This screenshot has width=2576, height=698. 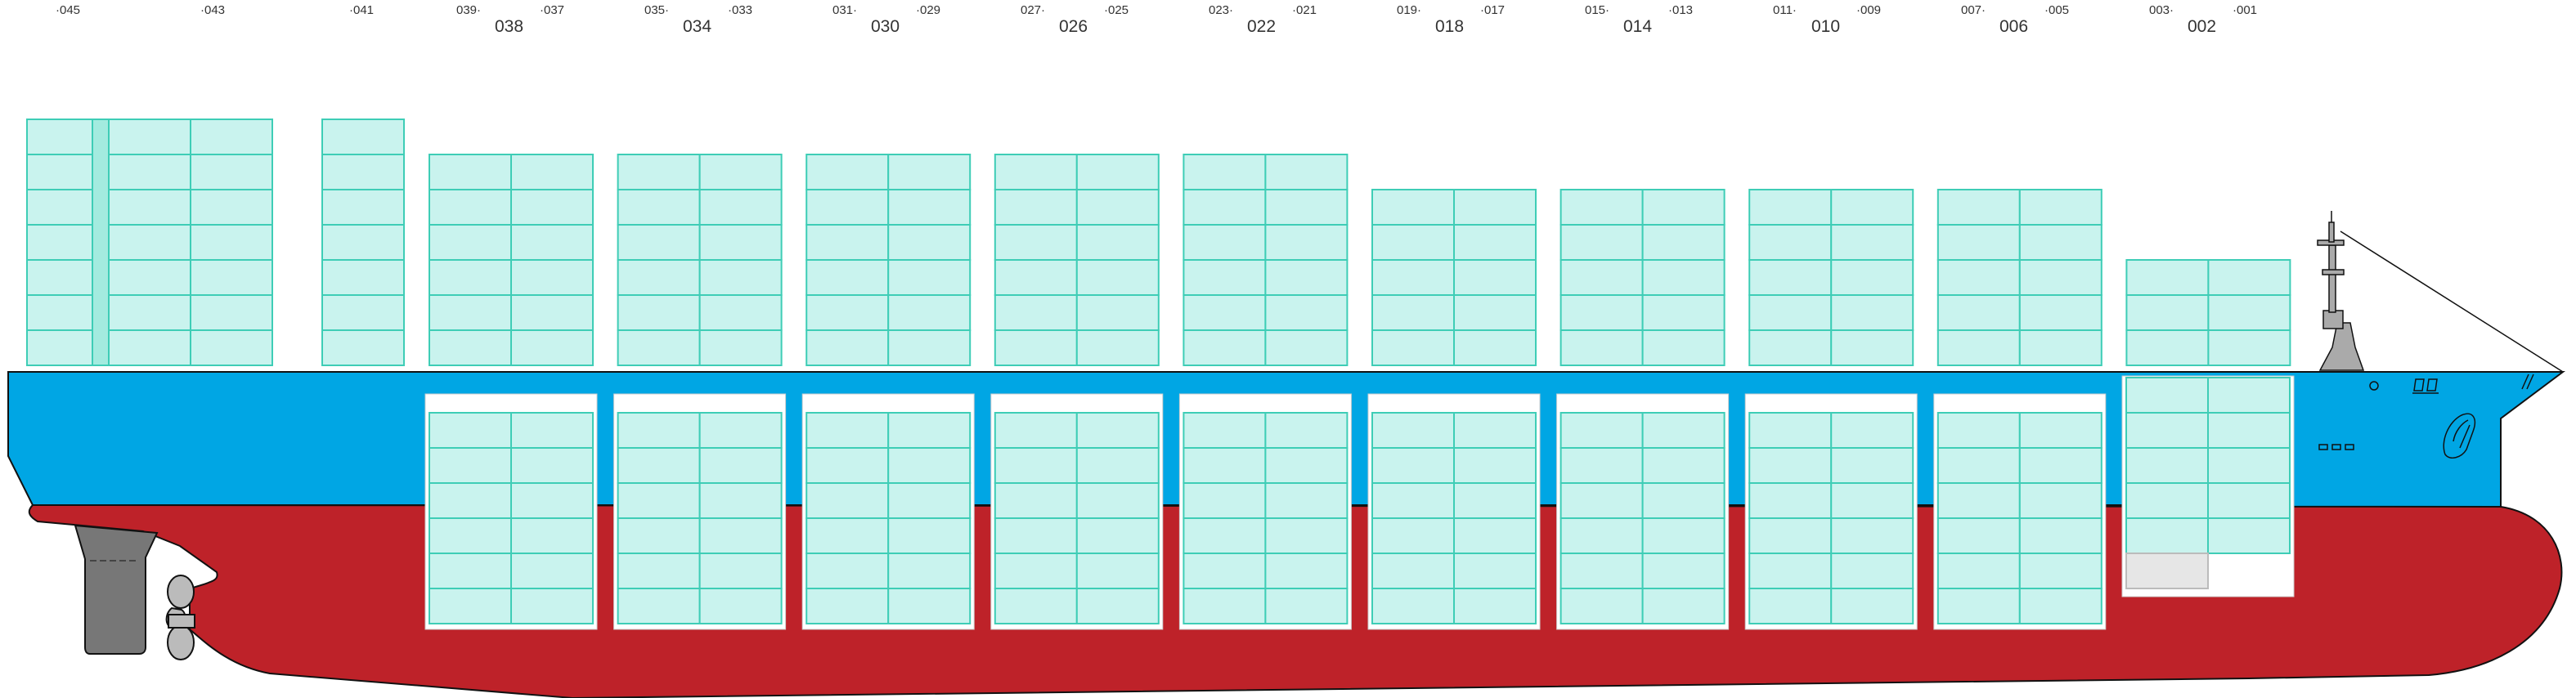 I want to click on mast-column, so click(x=2332, y=278).